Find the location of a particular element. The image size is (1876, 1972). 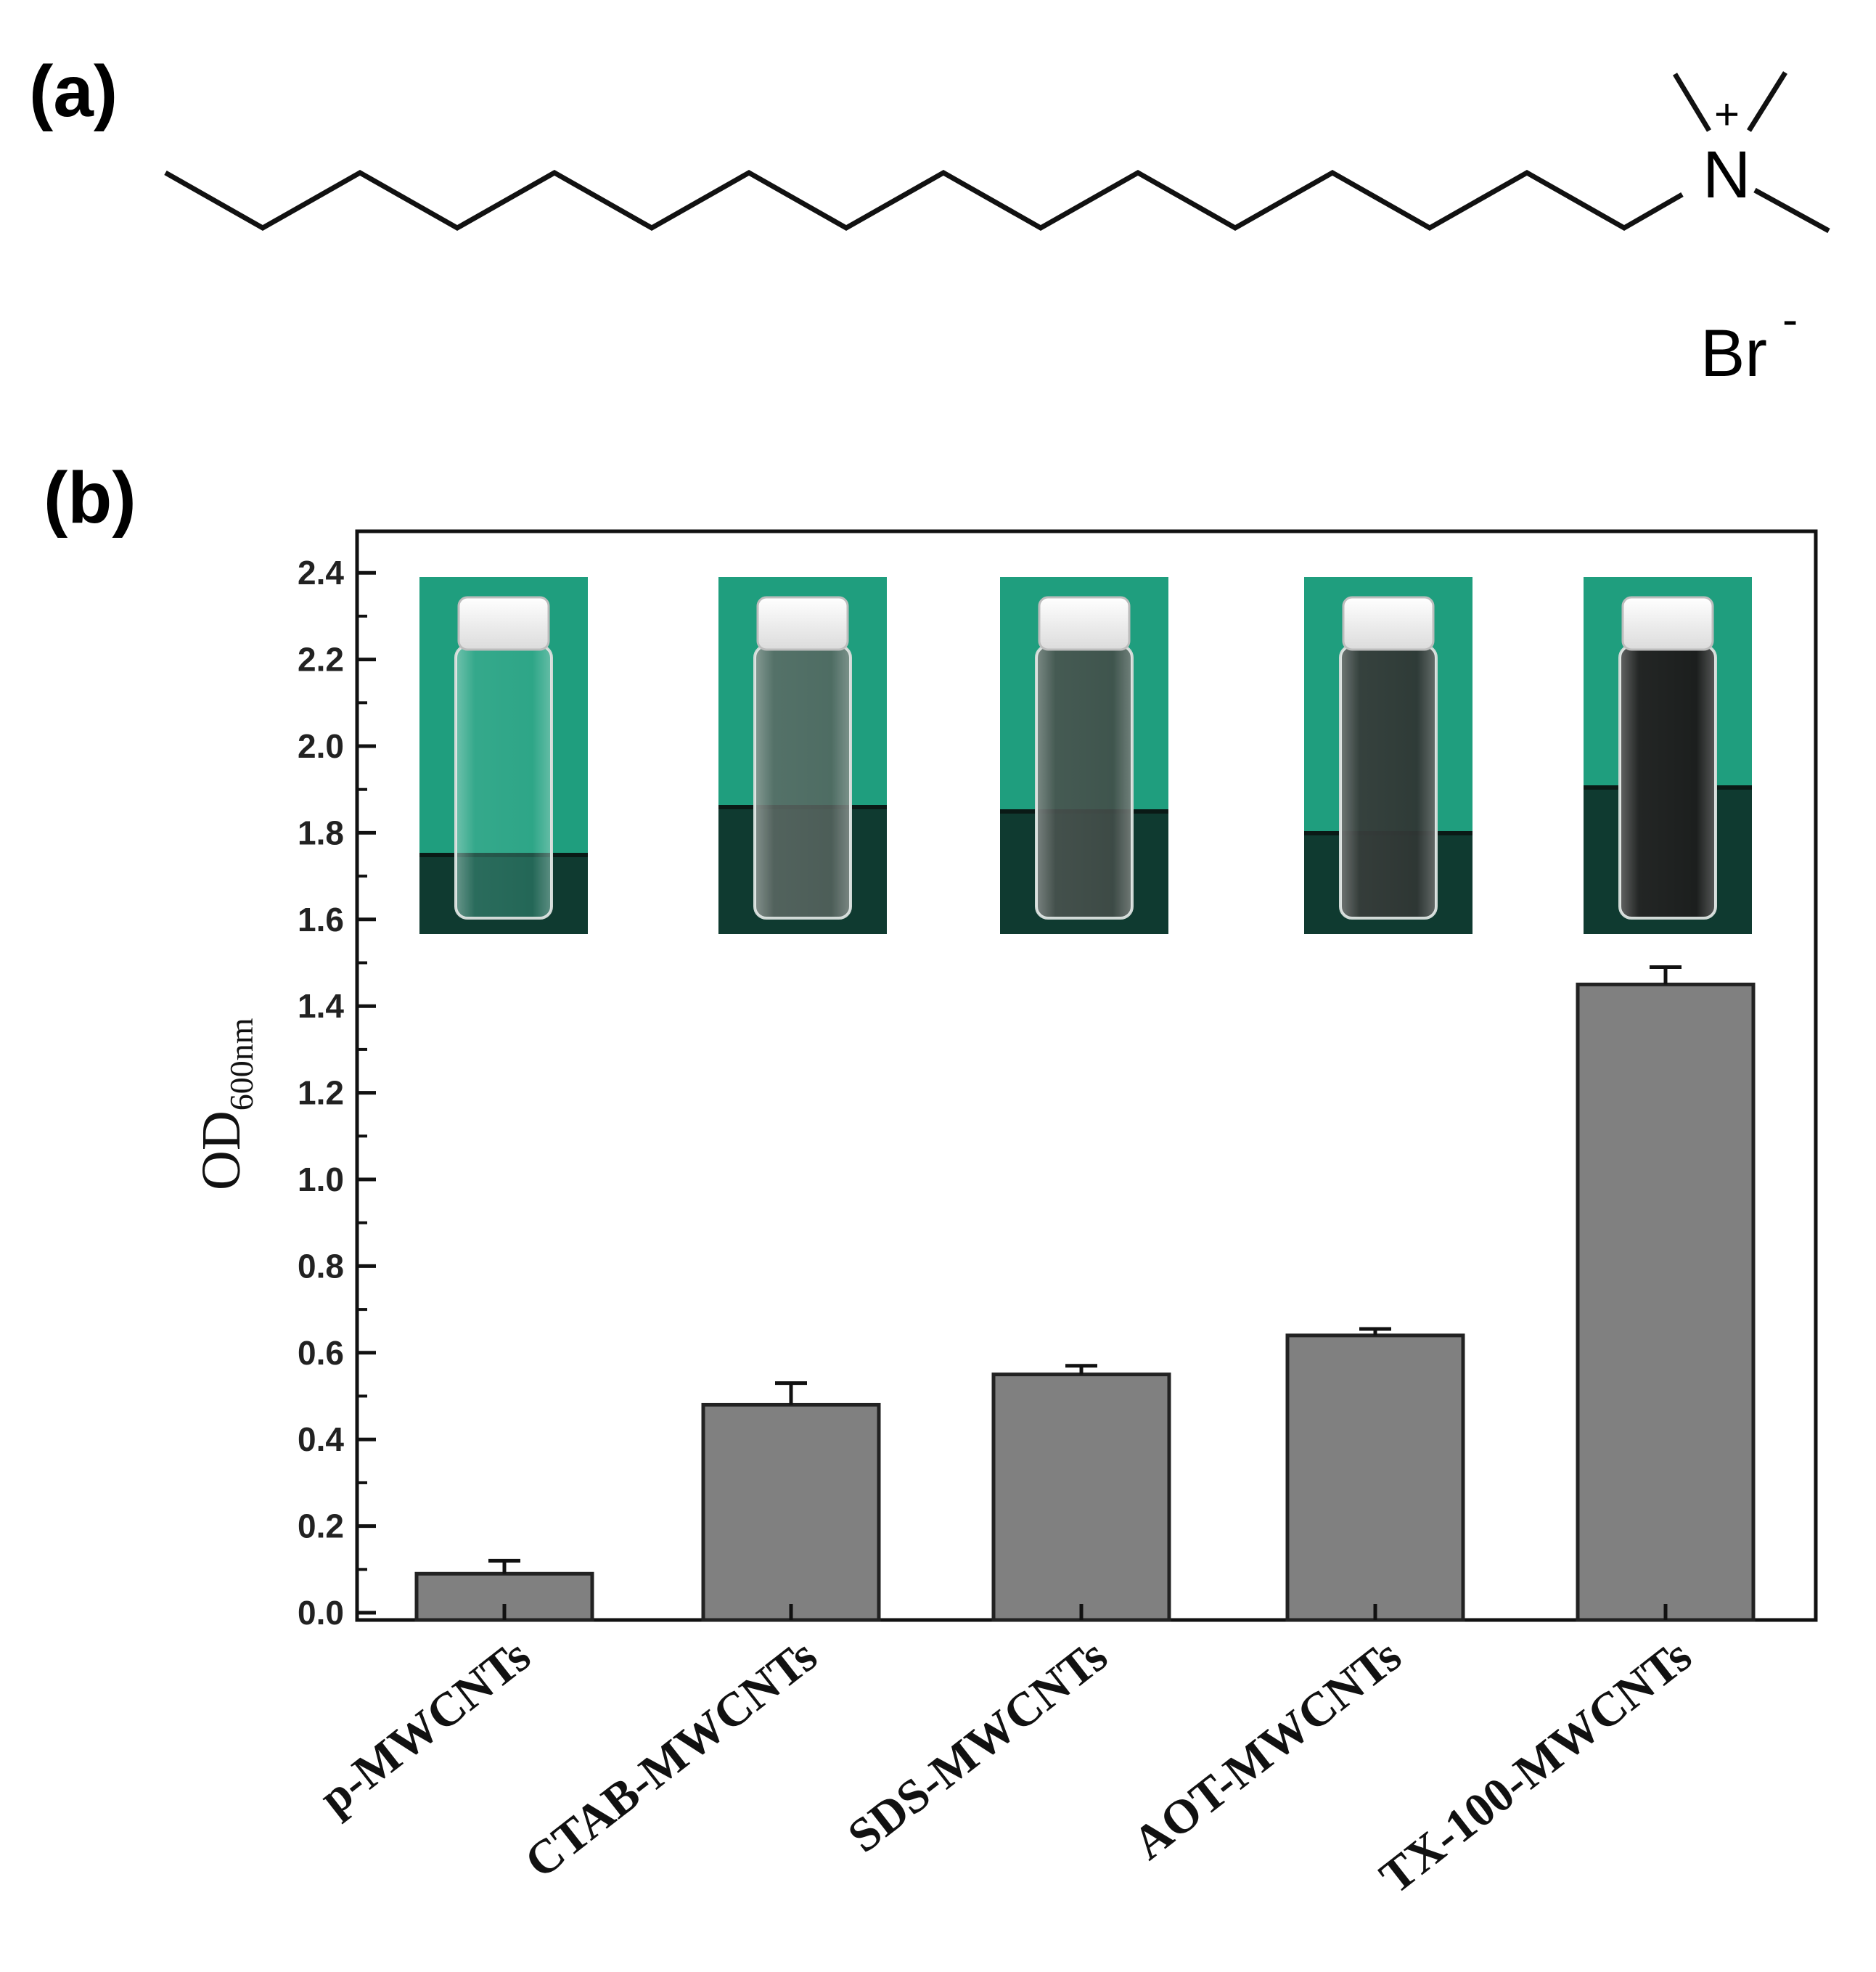

y-axis-title-main: OD is located at coordinates (221, 1150).